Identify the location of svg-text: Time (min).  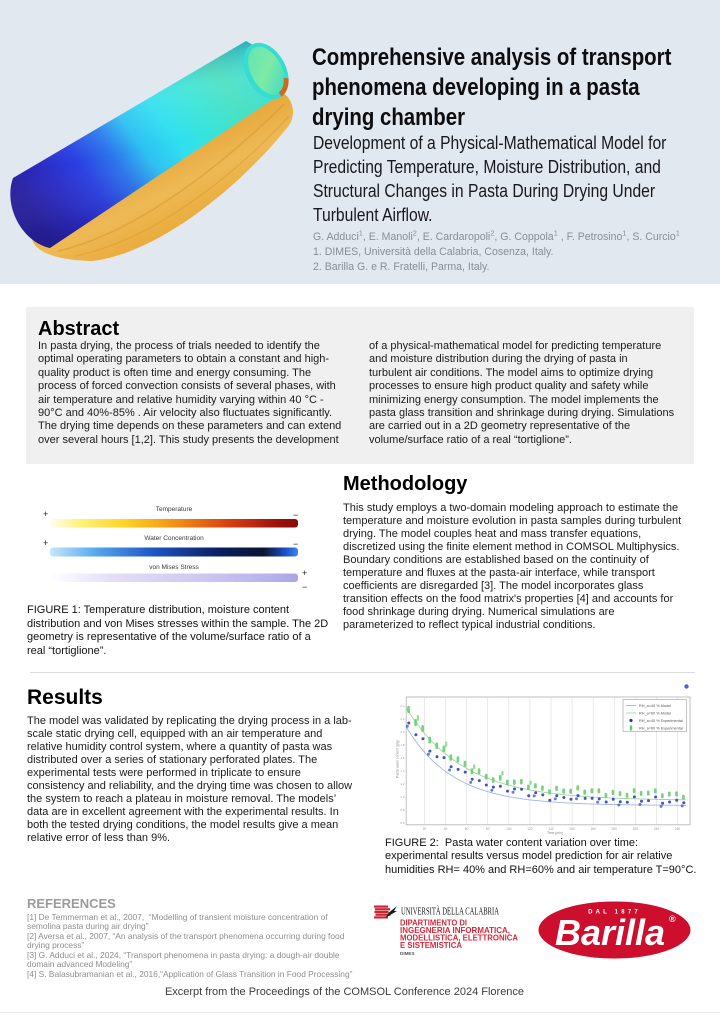
(555, 833).